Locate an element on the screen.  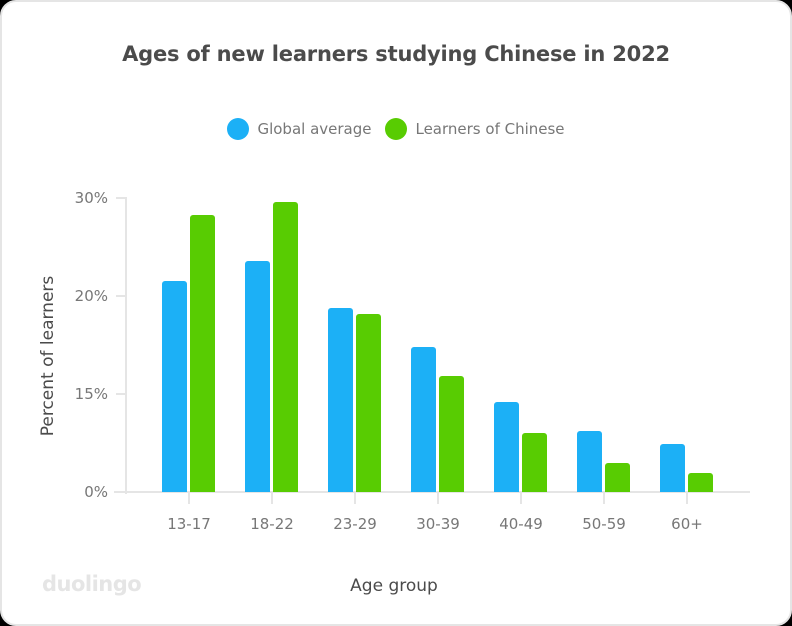
x-axis-line is located at coordinates (432, 492).